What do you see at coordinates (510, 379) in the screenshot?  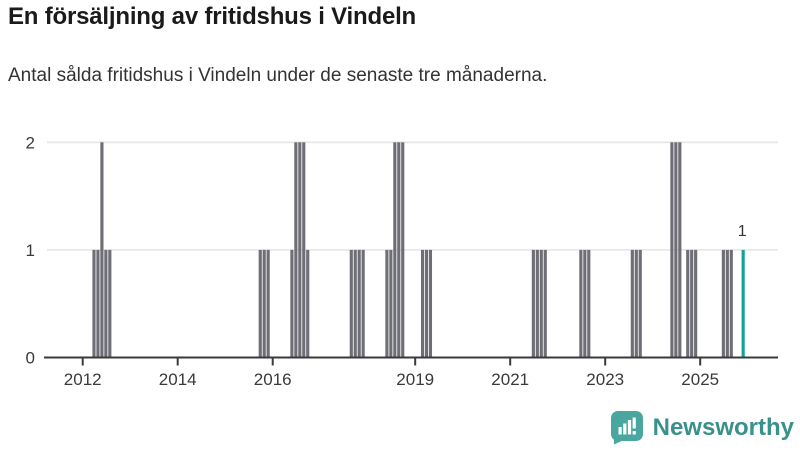 I see `x-axis-label-2021: 2021` at bounding box center [510, 379].